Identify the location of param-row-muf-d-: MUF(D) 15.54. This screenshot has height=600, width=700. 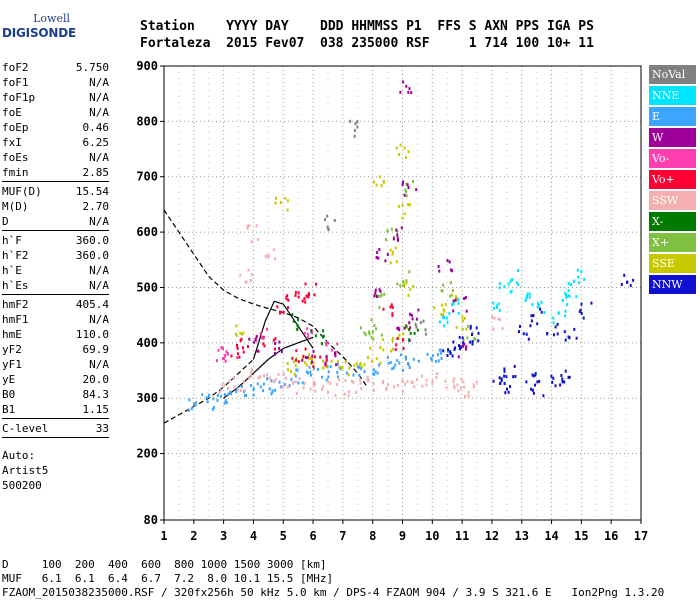
(55, 191).